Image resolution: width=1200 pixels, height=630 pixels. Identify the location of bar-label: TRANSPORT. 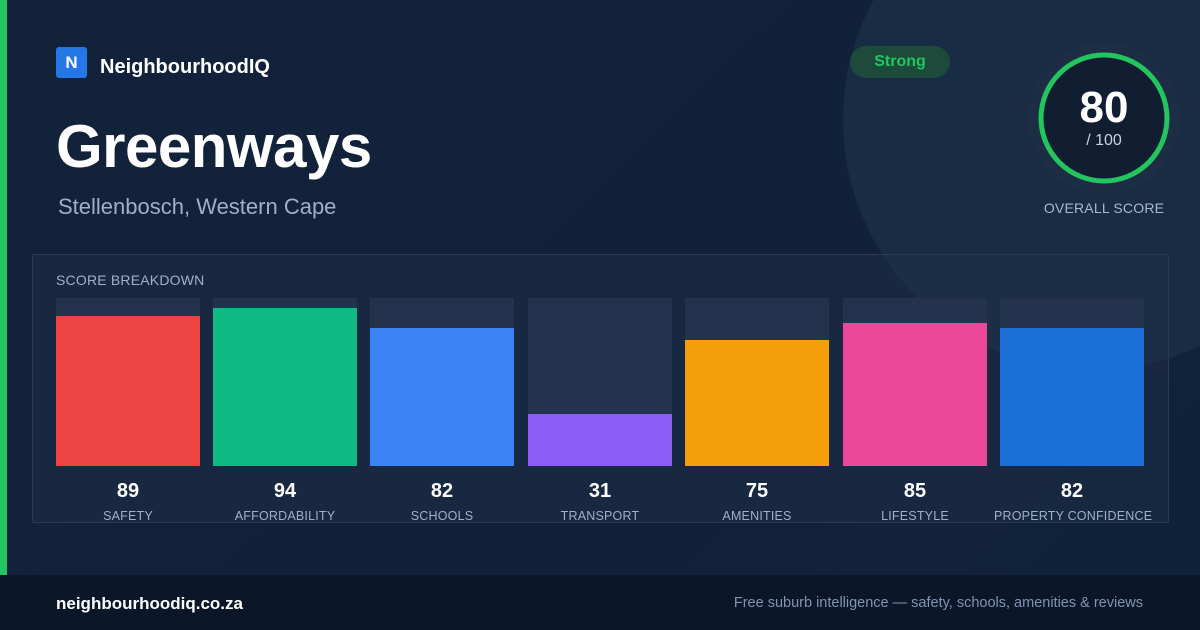
(600, 516).